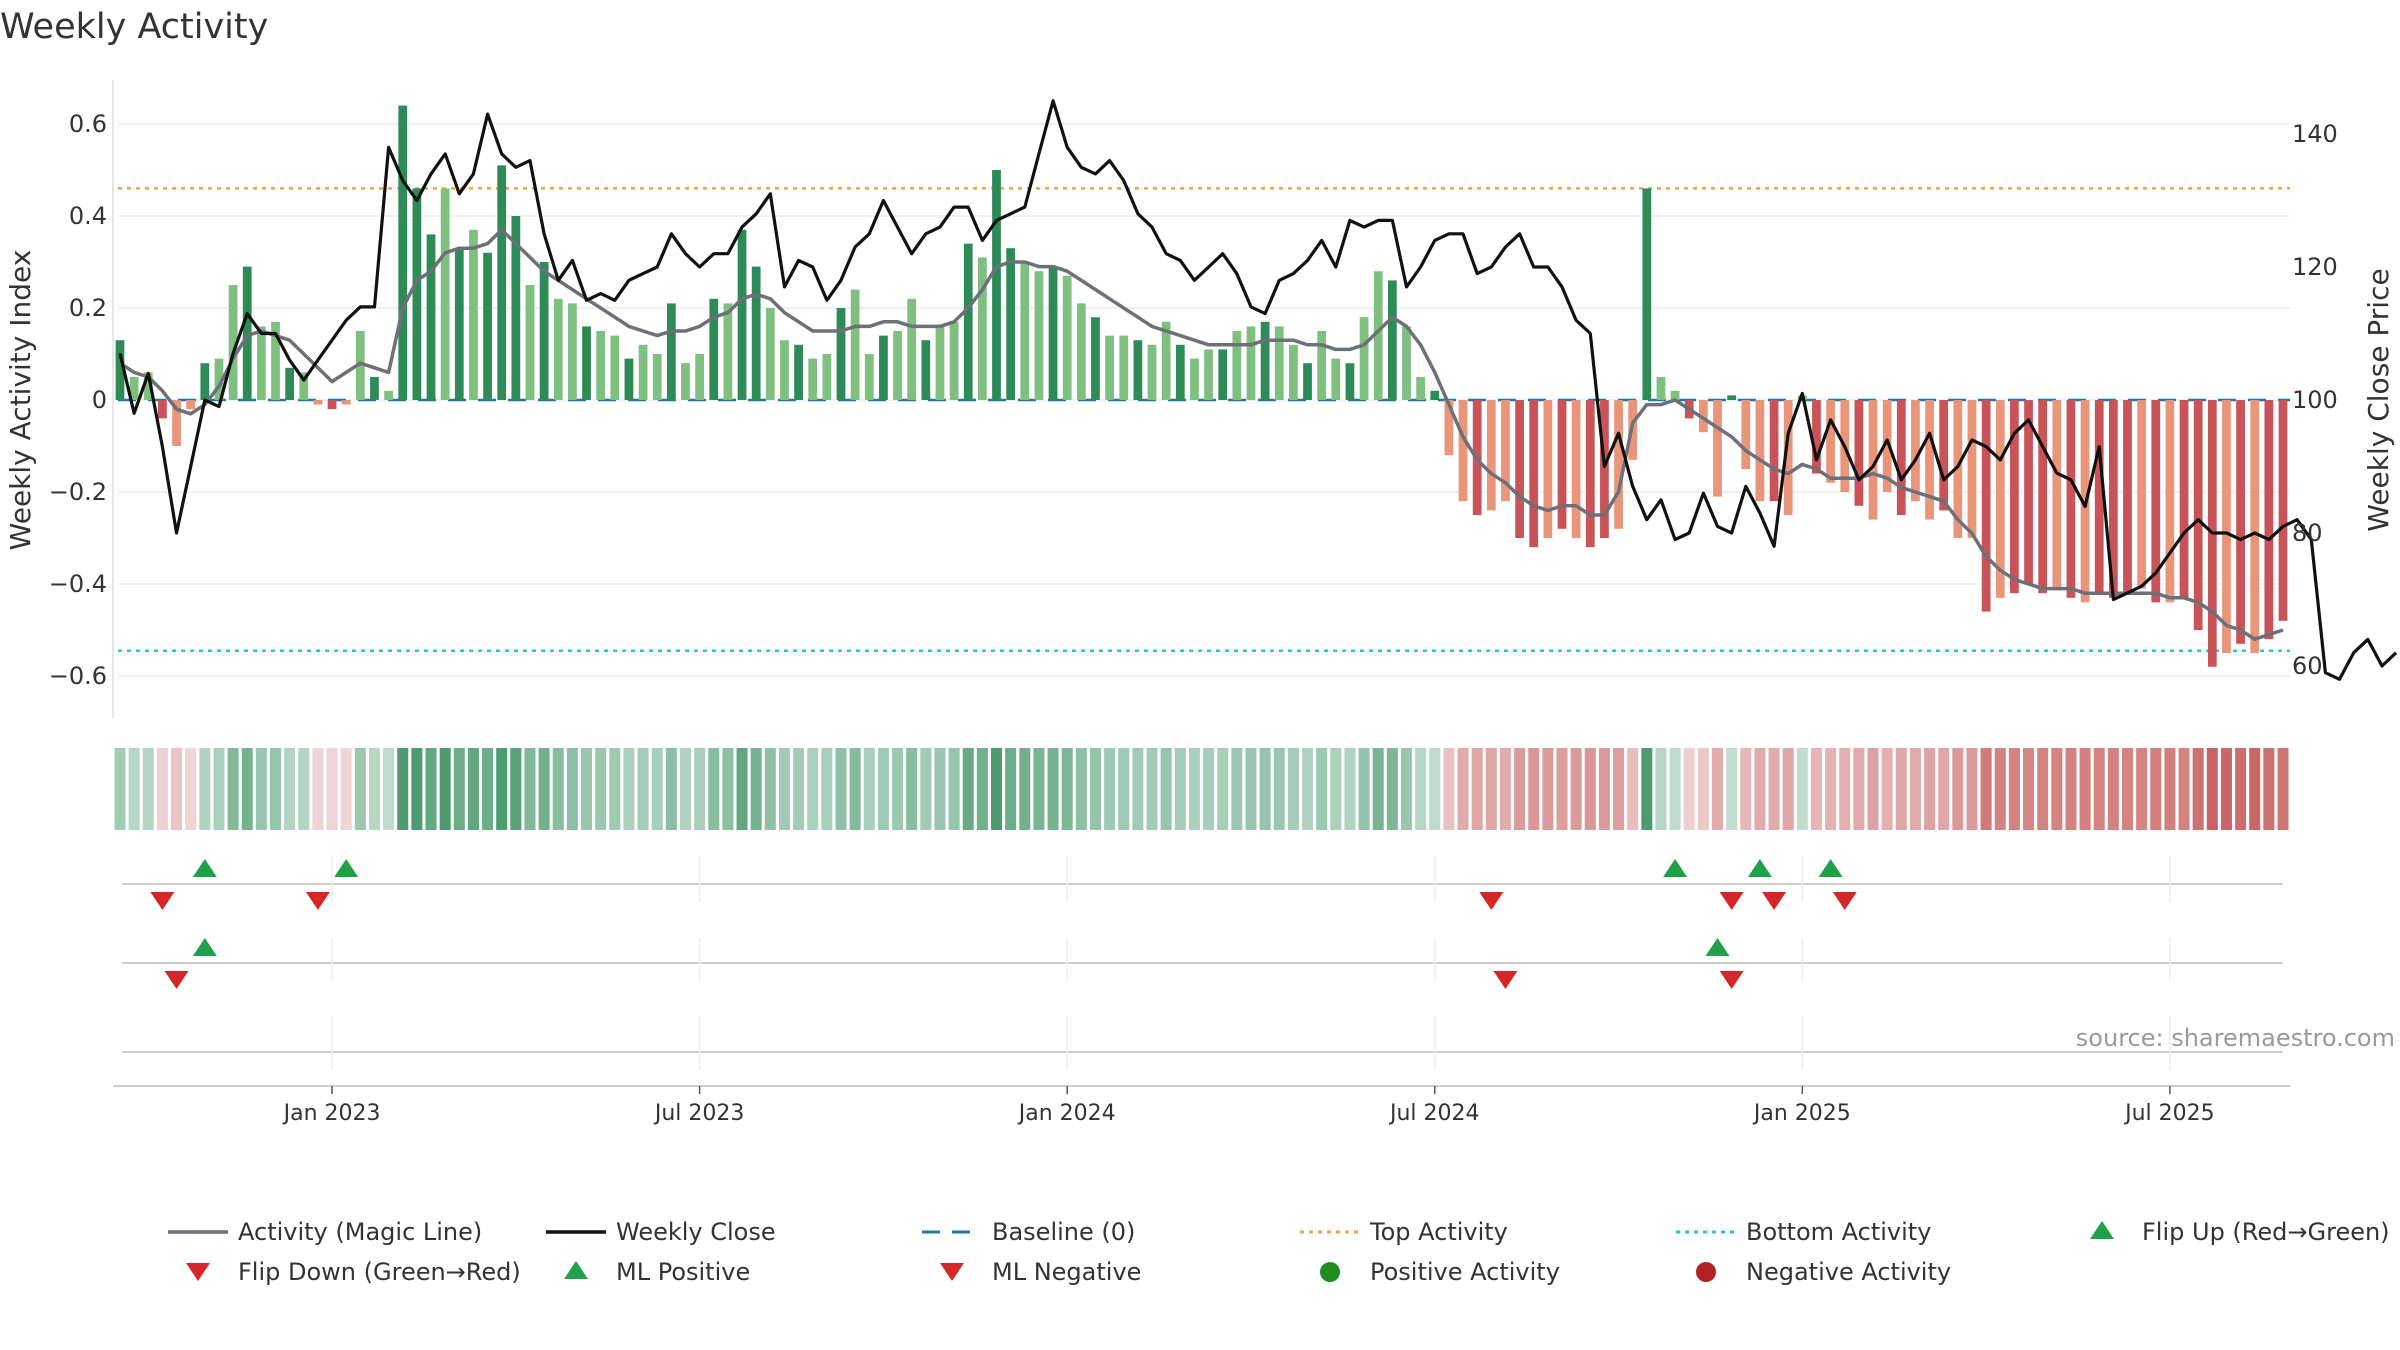  I want to click on y2-axis-label: Weekly Close Price, so click(2378, 399).